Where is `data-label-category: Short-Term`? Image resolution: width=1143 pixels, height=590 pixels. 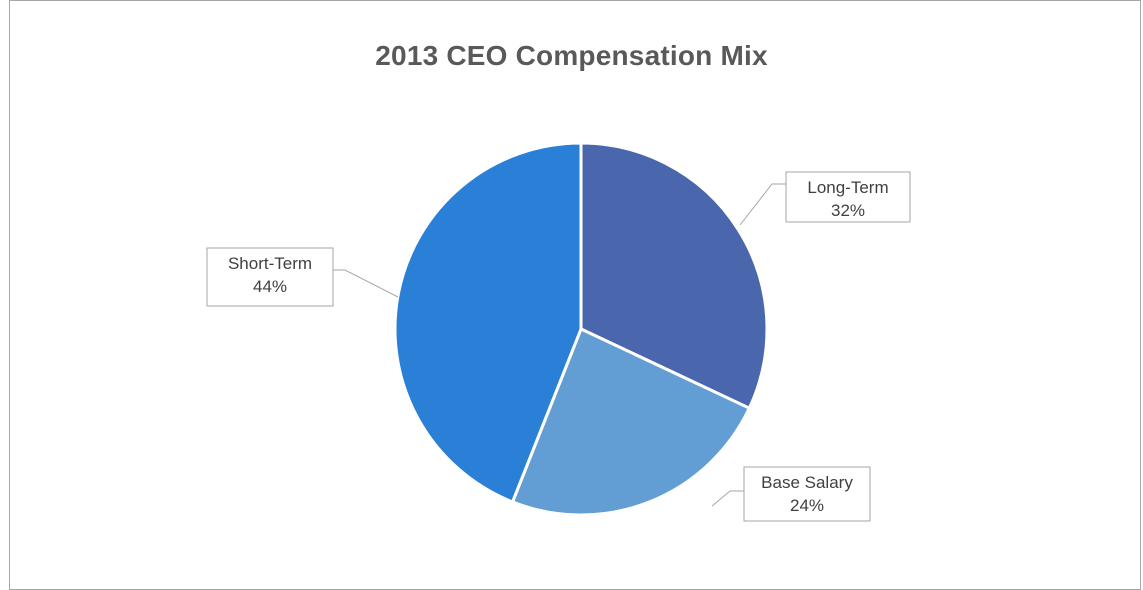
data-label-category: Short-Term is located at coordinates (270, 263).